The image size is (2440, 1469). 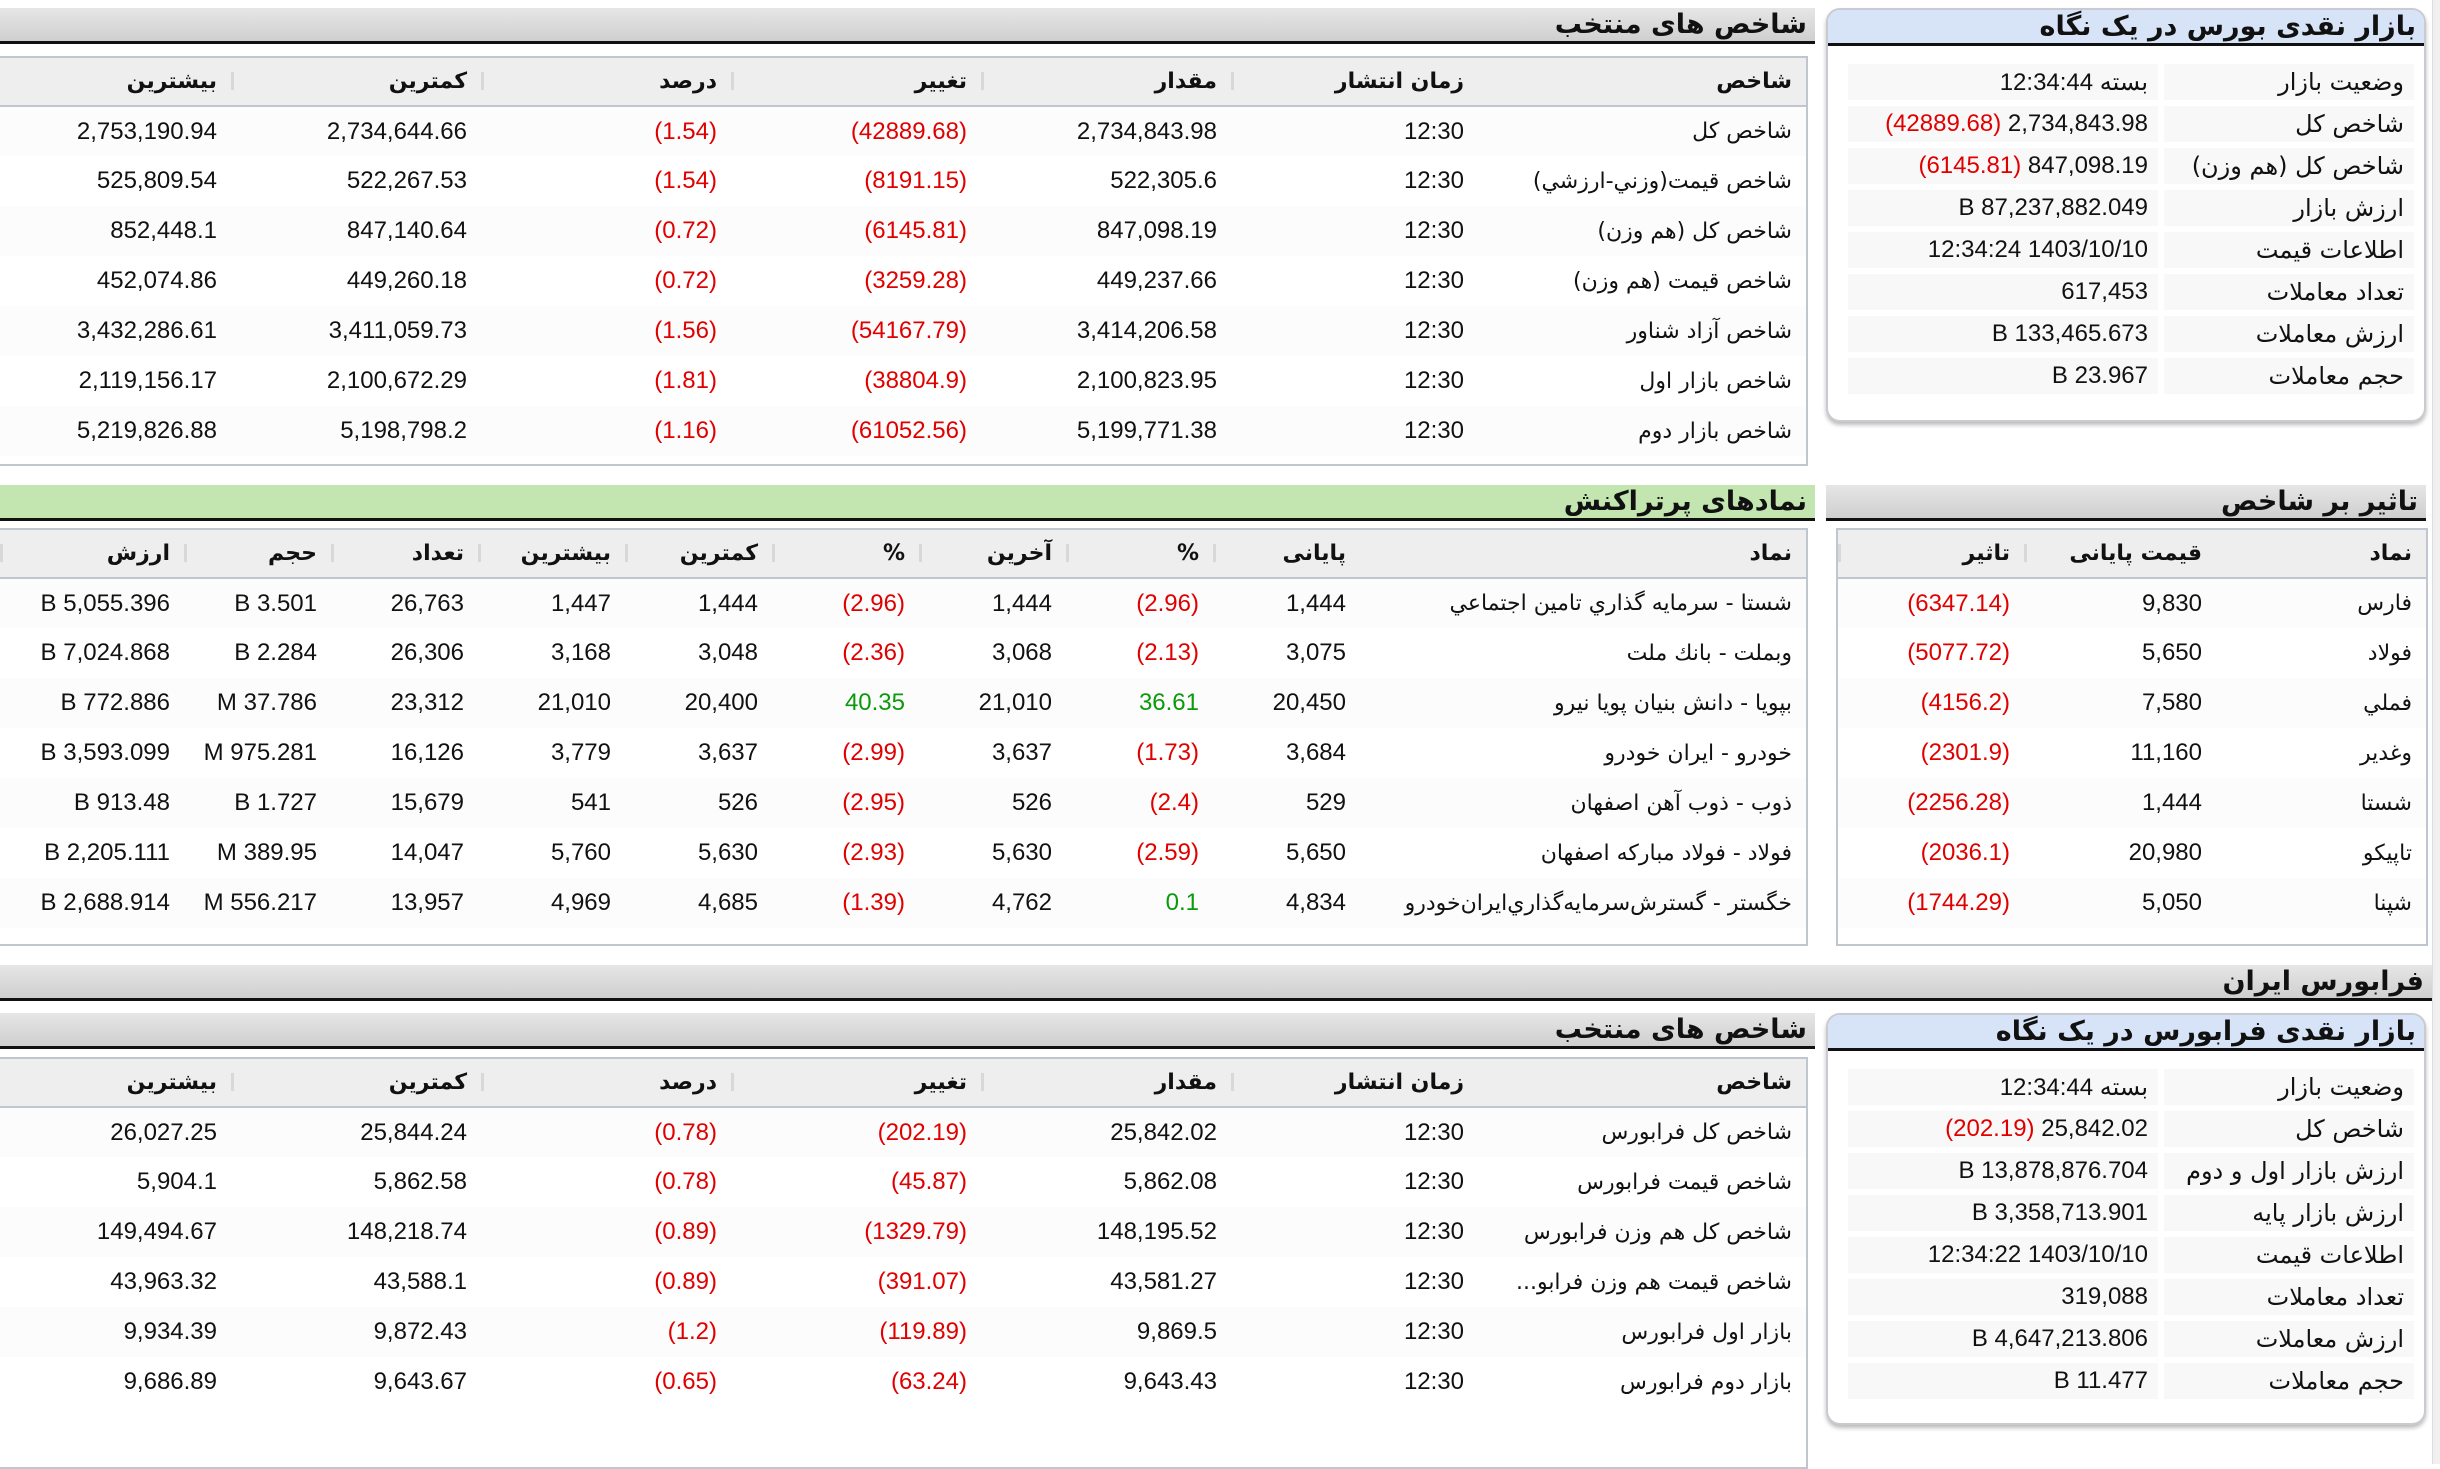 I want to click on column-header: آخرین, so click(x=992, y=554).